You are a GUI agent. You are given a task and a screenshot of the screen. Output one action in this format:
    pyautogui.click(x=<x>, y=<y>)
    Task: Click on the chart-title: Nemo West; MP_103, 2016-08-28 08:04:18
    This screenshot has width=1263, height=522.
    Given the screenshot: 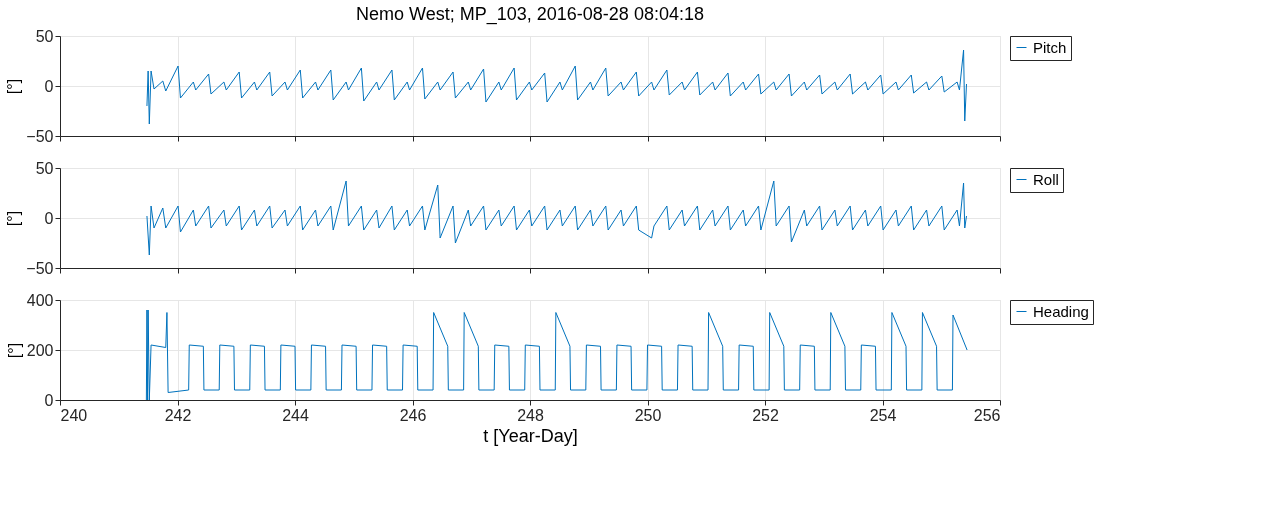 What is the action you would take?
    pyautogui.click(x=530, y=14)
    